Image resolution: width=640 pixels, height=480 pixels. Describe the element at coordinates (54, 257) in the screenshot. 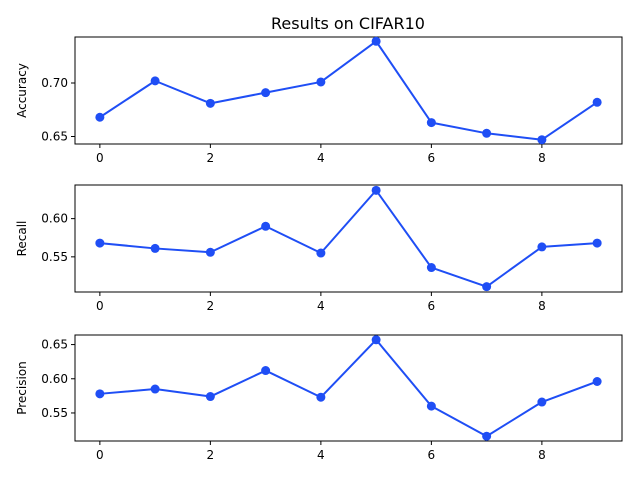

I see `recall-y-tick-label: 0.55` at that location.